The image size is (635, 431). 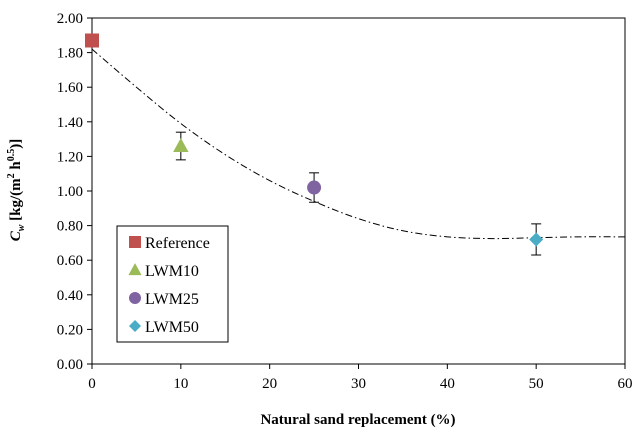 What do you see at coordinates (70, 123) in the screenshot?
I see `y-tick-label: 1.40` at bounding box center [70, 123].